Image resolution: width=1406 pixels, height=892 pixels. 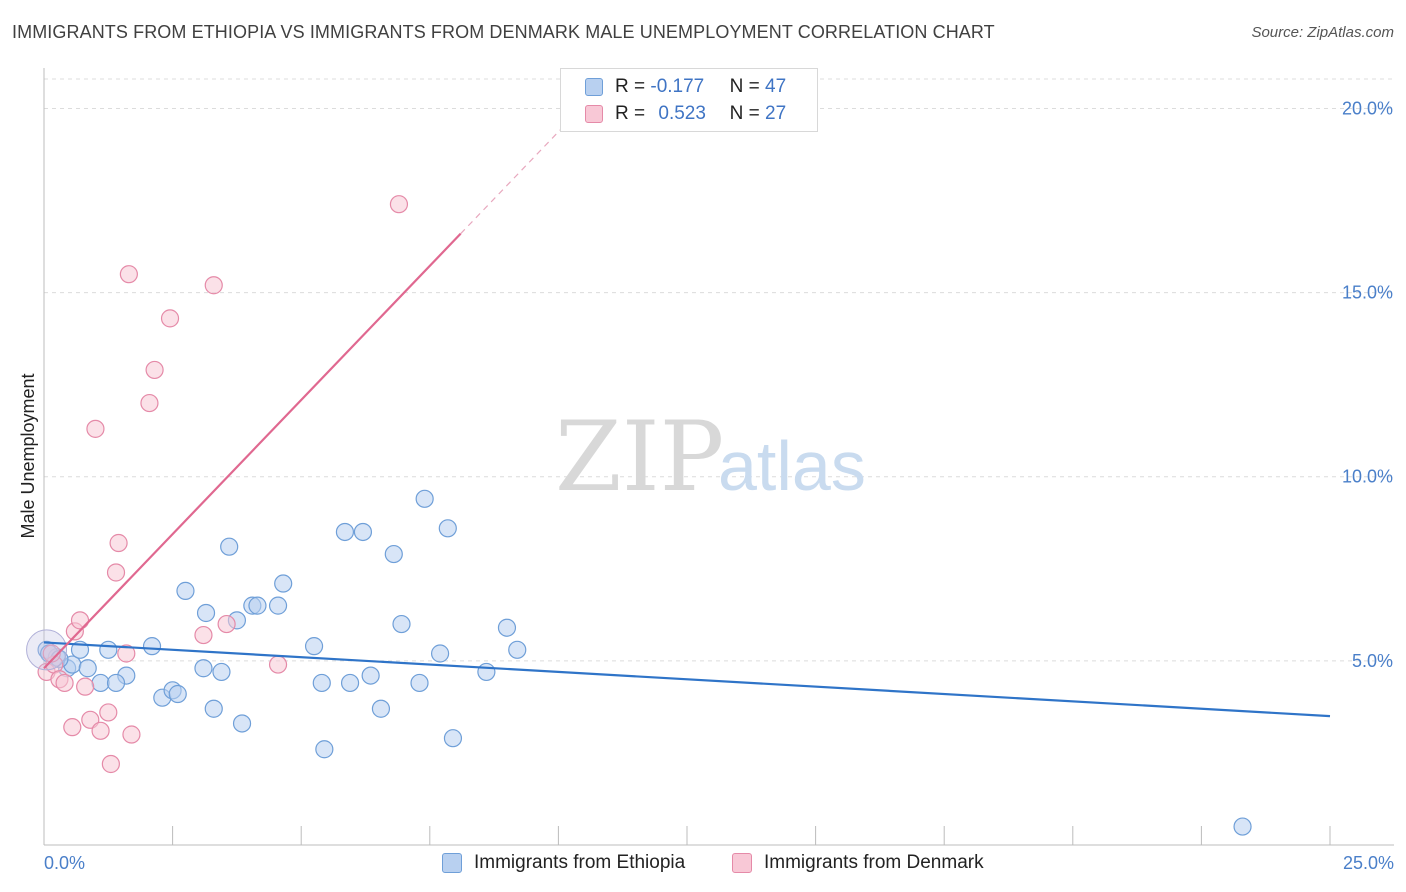 What do you see at coordinates (452, 863) in the screenshot?
I see `ethiopia-legend-swatch` at bounding box center [452, 863].